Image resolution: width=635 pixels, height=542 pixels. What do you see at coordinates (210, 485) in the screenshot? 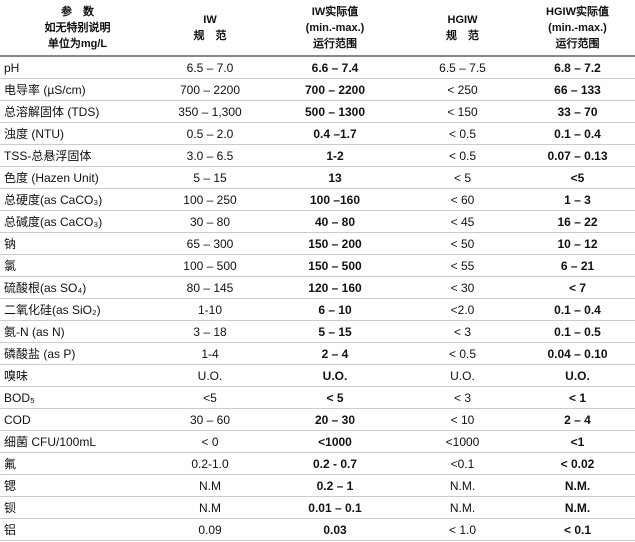
I see `value-cell: N.M` at bounding box center [210, 485].